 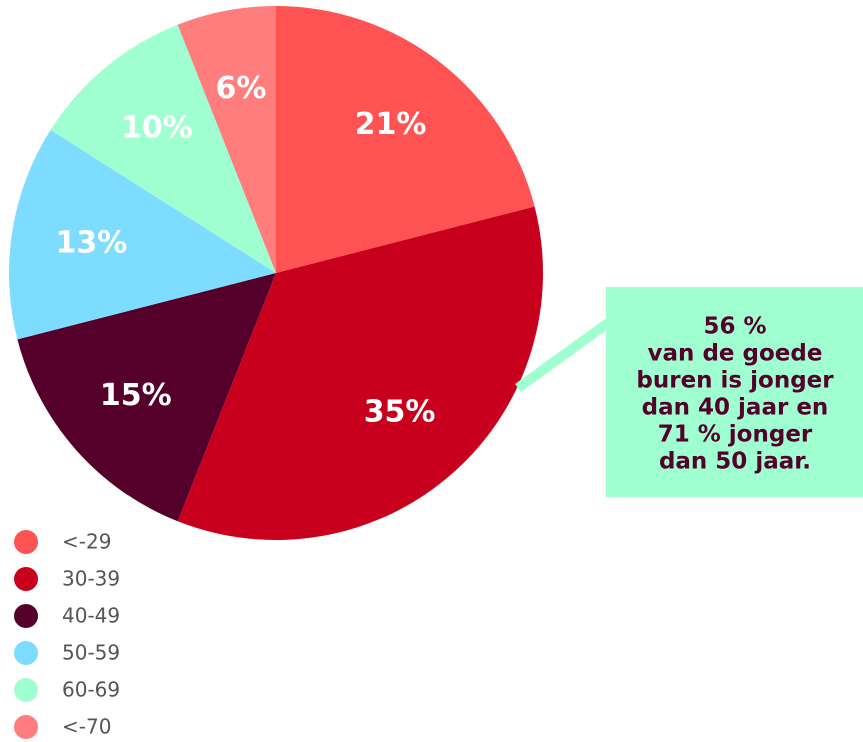 I want to click on annotation-box, so click(x=734, y=392).